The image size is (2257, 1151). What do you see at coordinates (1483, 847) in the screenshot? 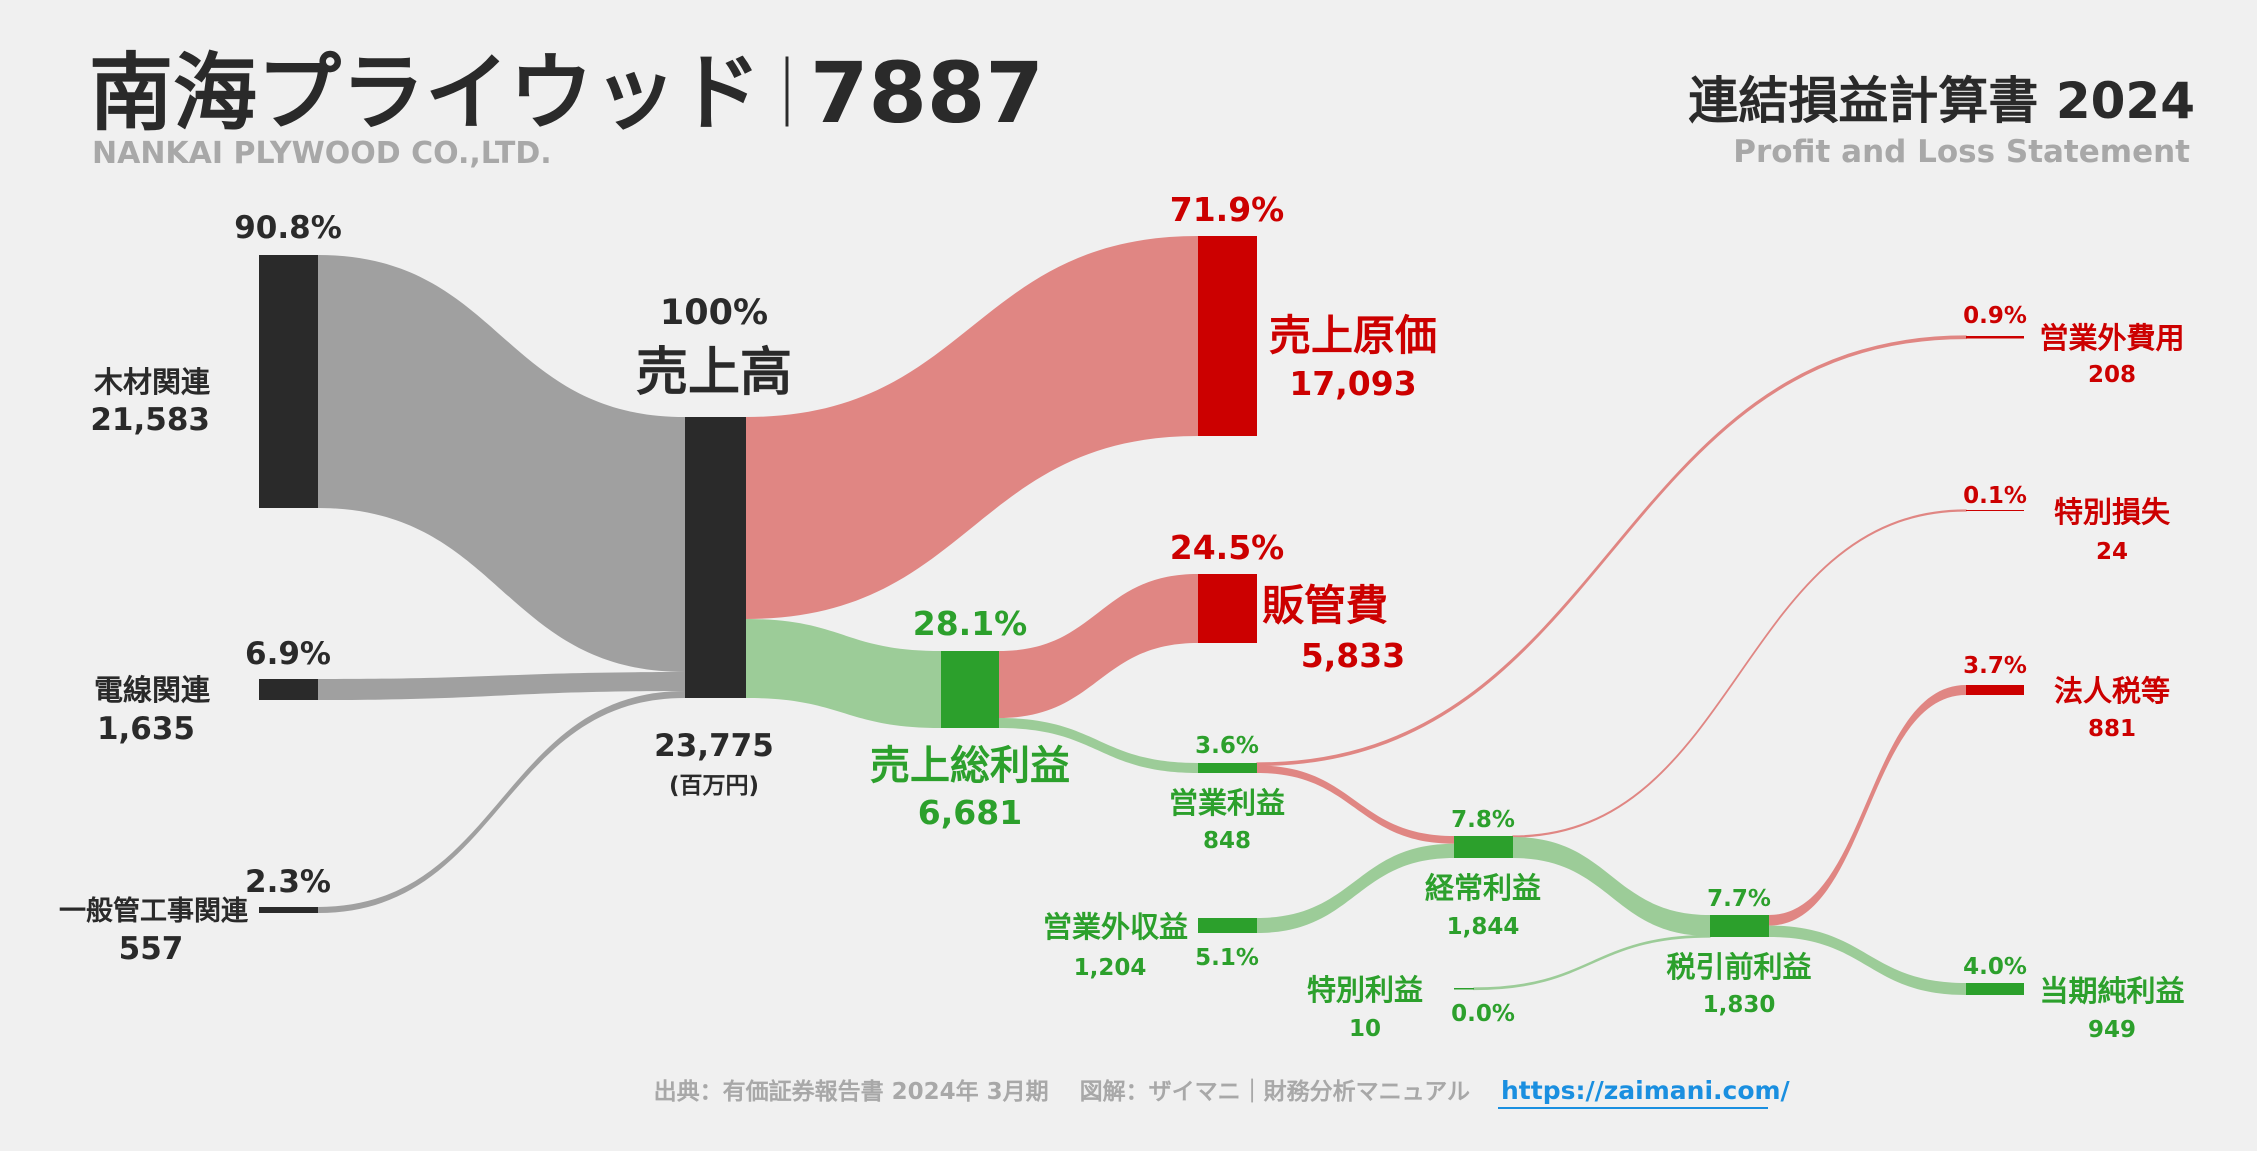
I see `node-bar-ordinary` at bounding box center [1483, 847].